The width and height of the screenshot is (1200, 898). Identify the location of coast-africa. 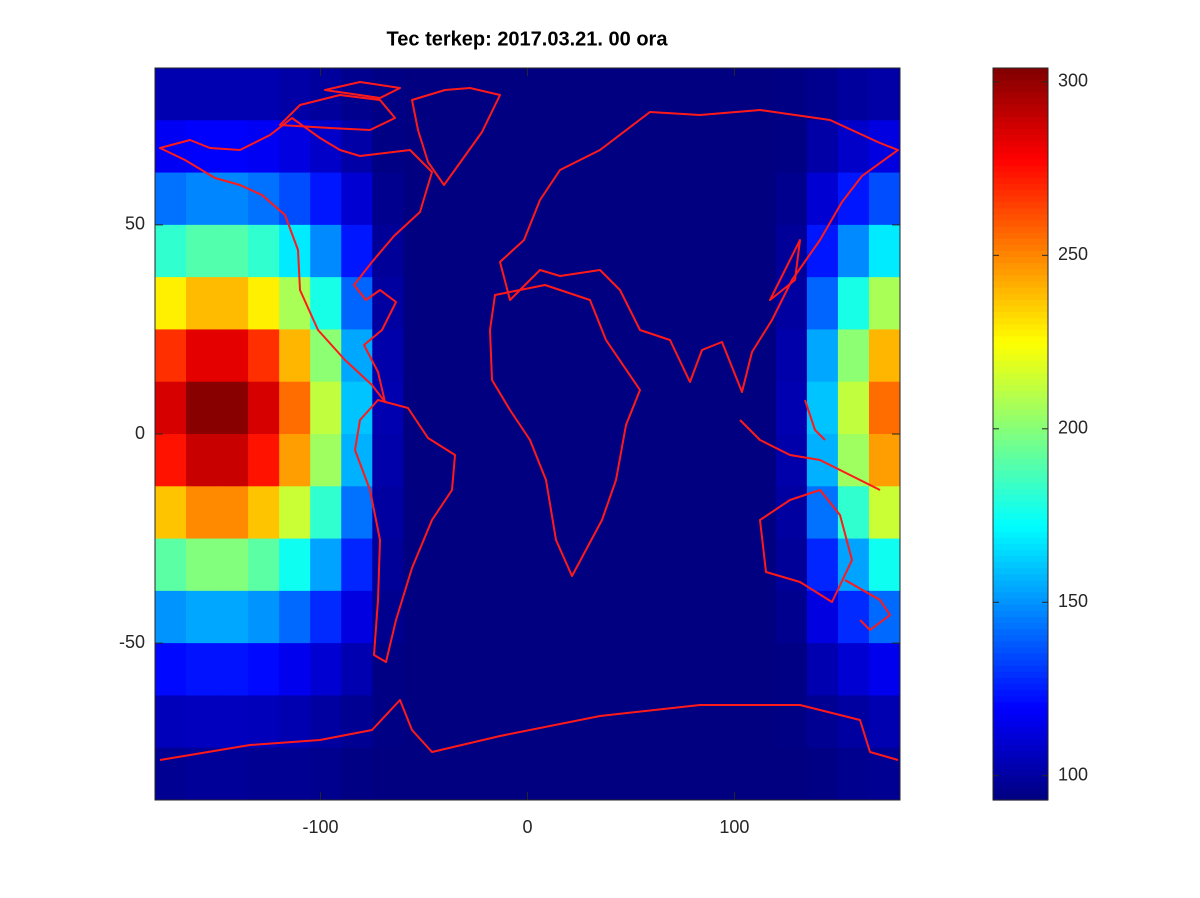
(565, 430).